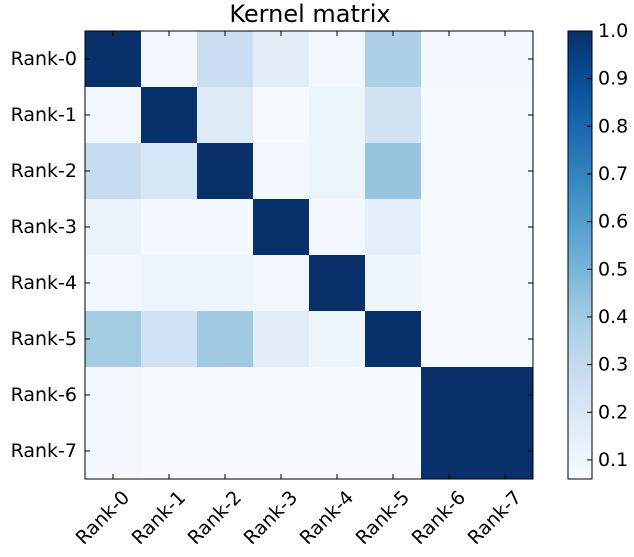 The height and width of the screenshot is (557, 634). I want to click on heatmap-cell-r1-c4, so click(337, 115).